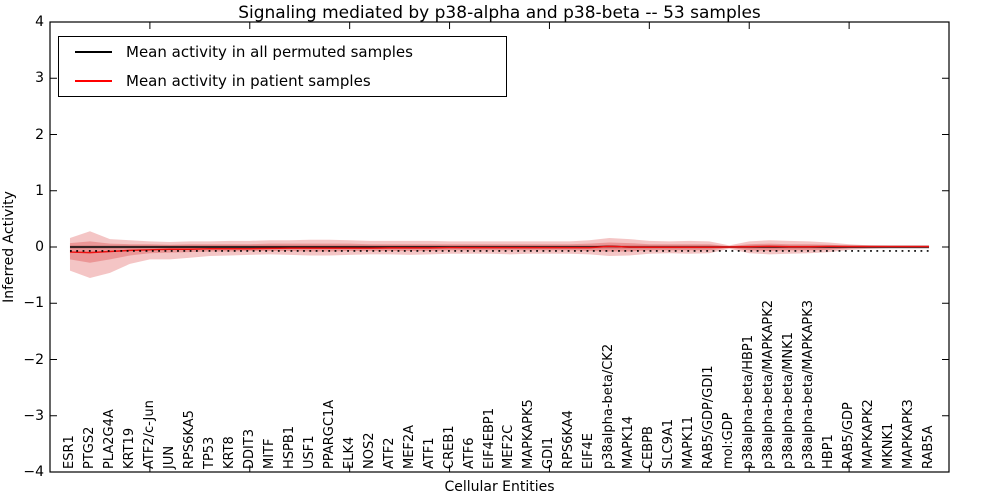 Image resolution: width=1000 pixels, height=500 pixels. I want to click on x-category-label: KRT19, so click(129, 448).